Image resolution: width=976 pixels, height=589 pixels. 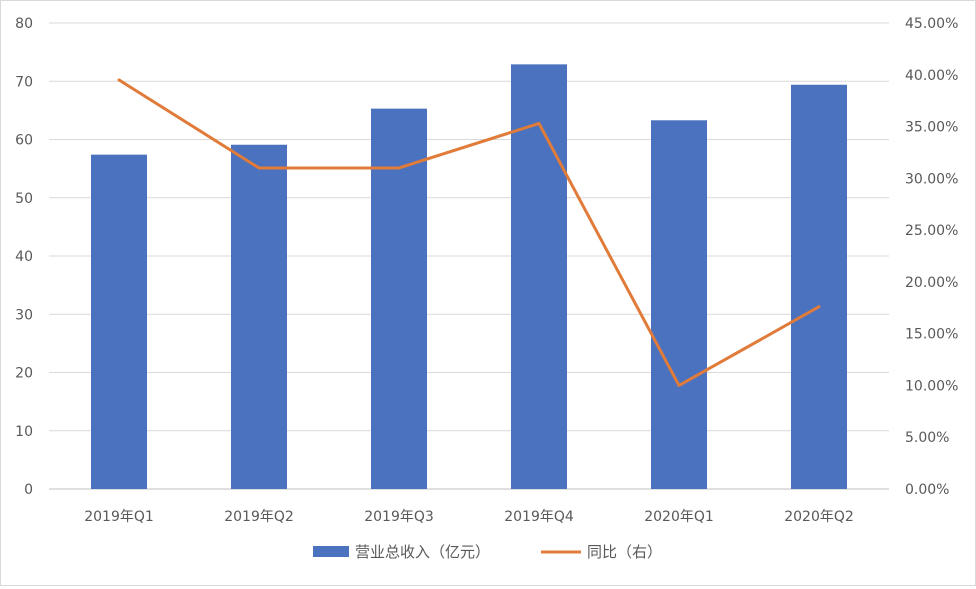 What do you see at coordinates (422, 552) in the screenshot?
I see `legend-label-bar: 营业总收入（亿元）` at bounding box center [422, 552].